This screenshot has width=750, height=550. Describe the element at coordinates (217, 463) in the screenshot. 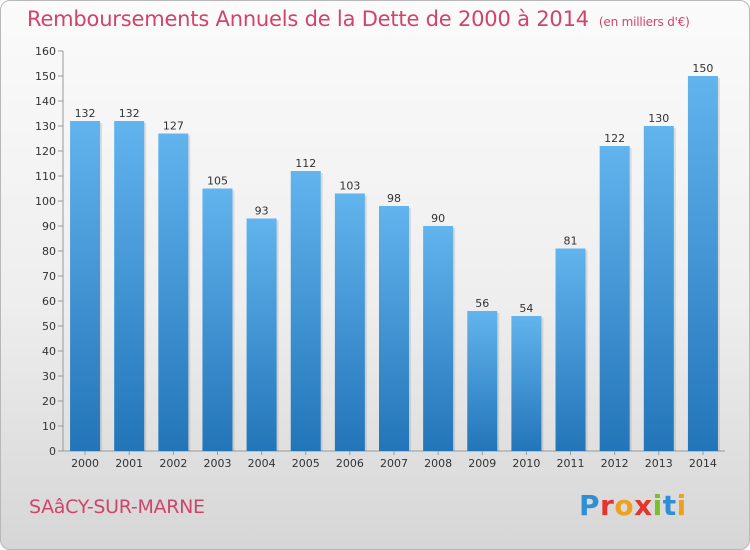

I see `x-tick-label: 2003` at that location.